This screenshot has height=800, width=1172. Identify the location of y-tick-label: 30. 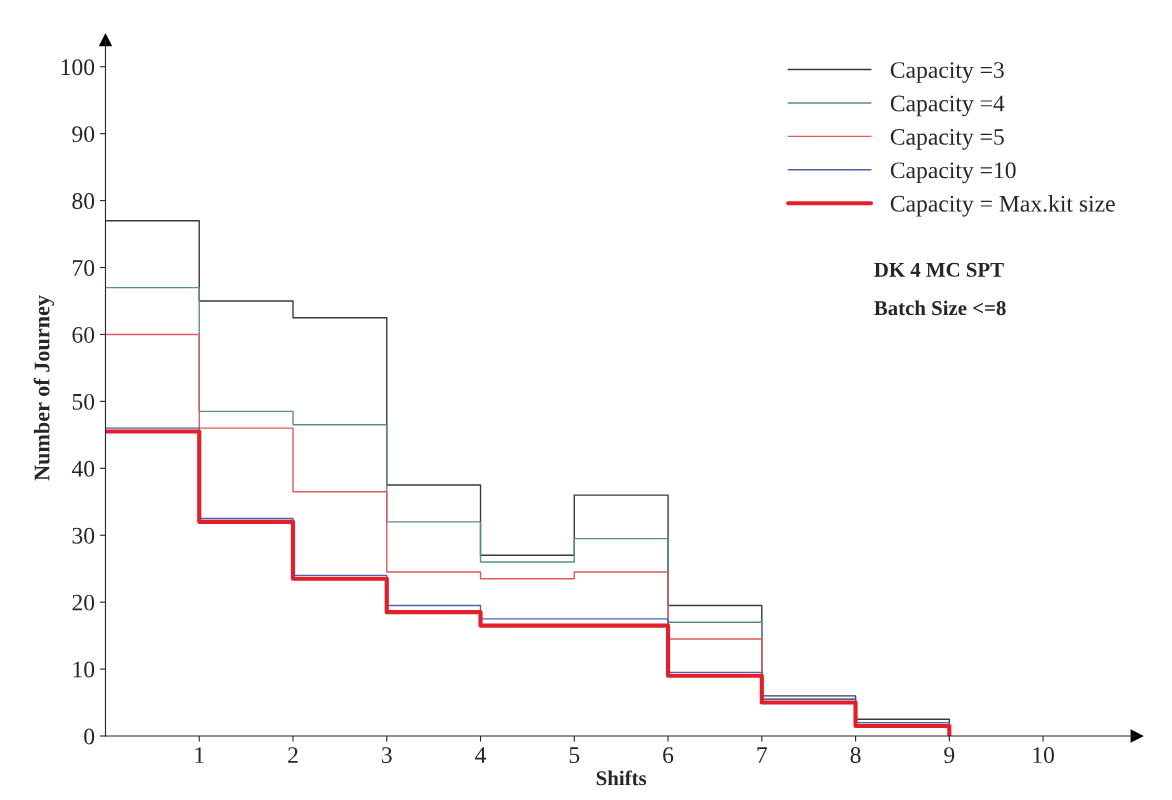
(83, 535).